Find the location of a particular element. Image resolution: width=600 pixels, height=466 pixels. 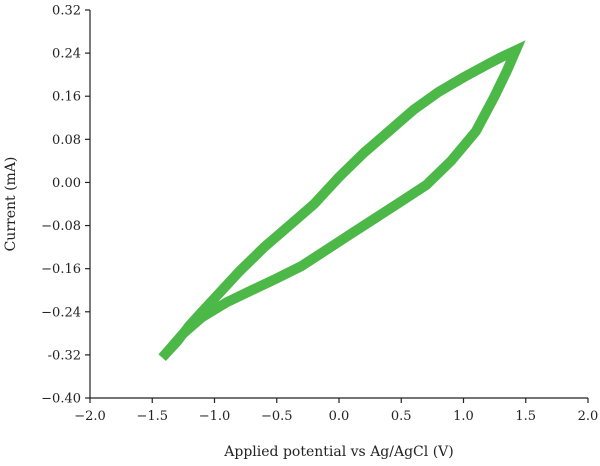

x-tick-label: −2.0 is located at coordinates (90, 416).